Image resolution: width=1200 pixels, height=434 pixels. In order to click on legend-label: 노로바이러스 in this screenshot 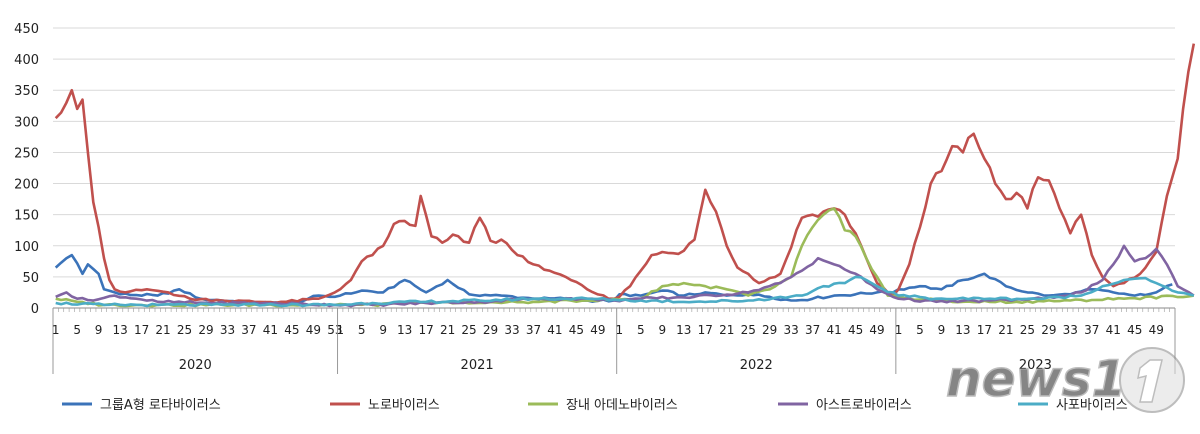, I will do `click(404, 405)`.